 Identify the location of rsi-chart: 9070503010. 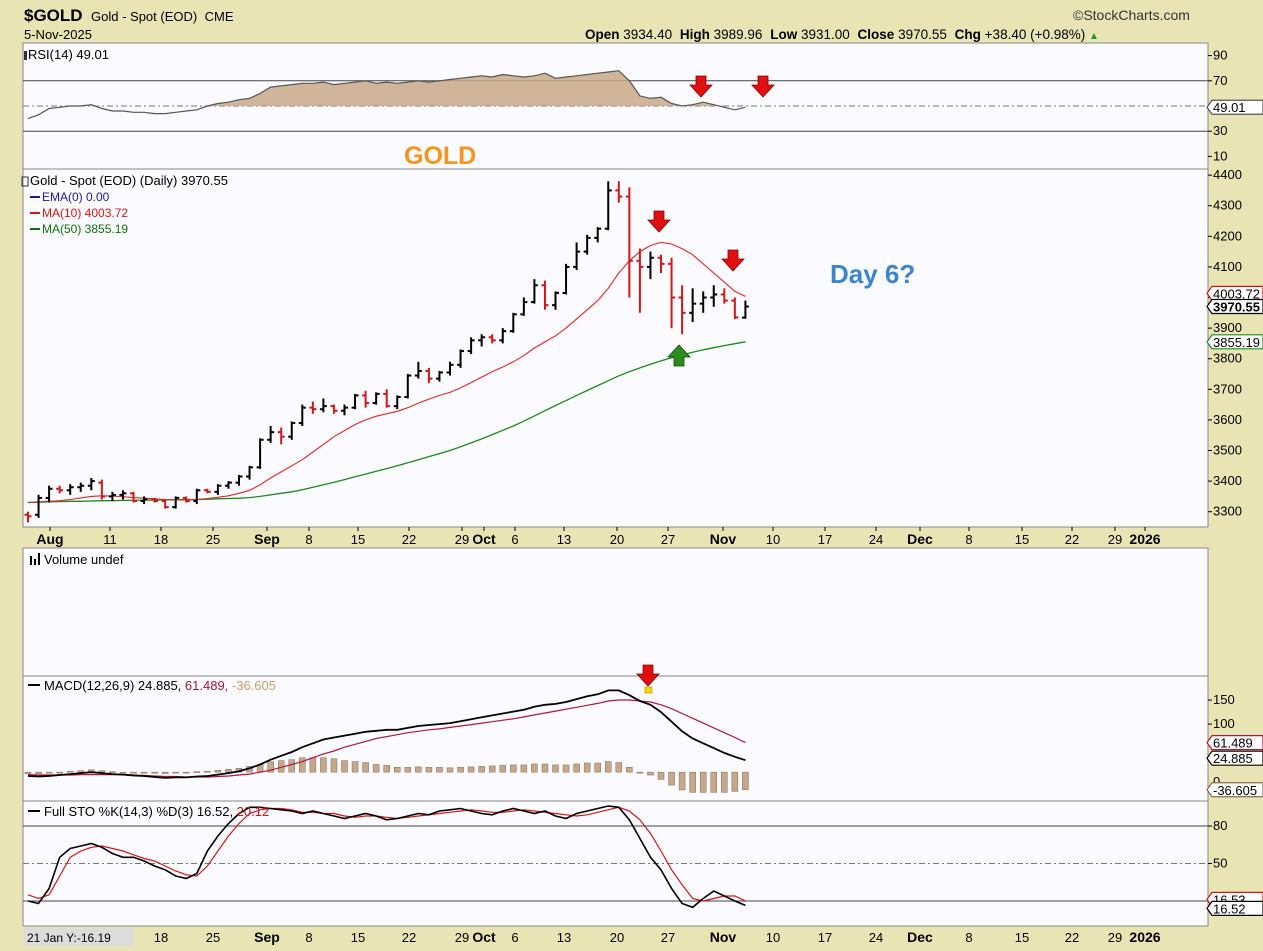
(625, 105).